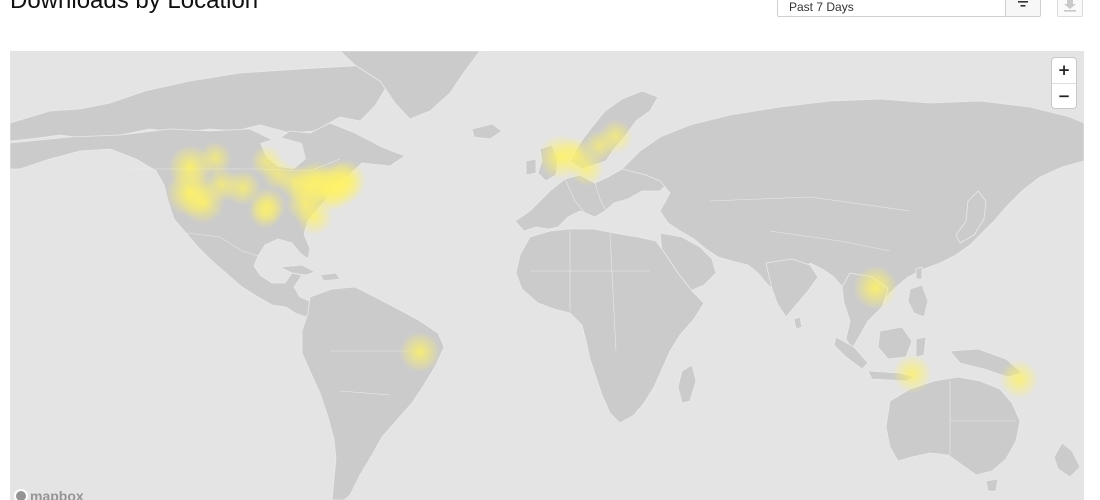 The height and width of the screenshot is (500, 1100). Describe the element at coordinates (851, 353) in the screenshot. I see `land-sumatra` at that location.